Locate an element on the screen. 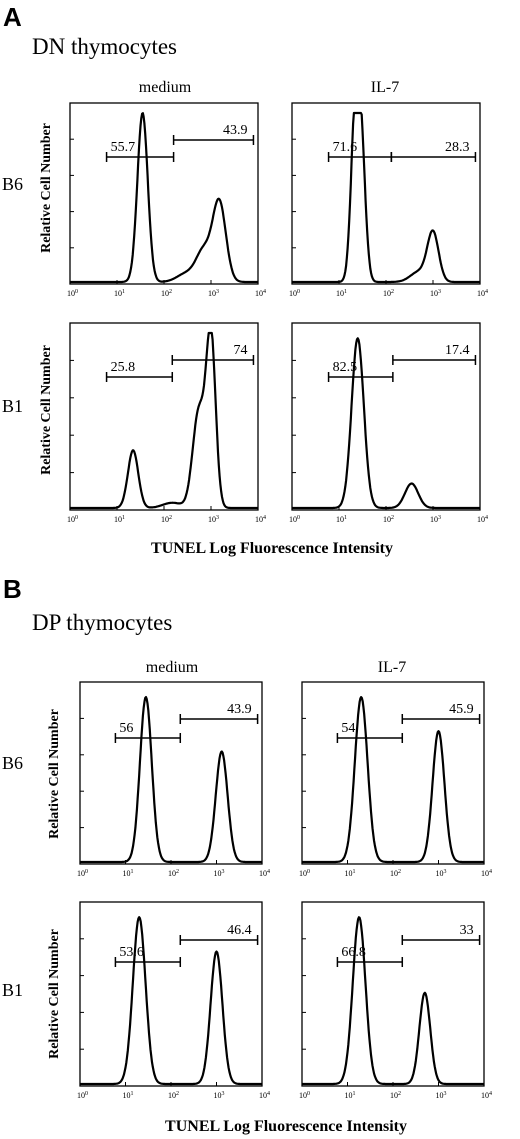  panel-a-letter: A is located at coordinates (12, 17).